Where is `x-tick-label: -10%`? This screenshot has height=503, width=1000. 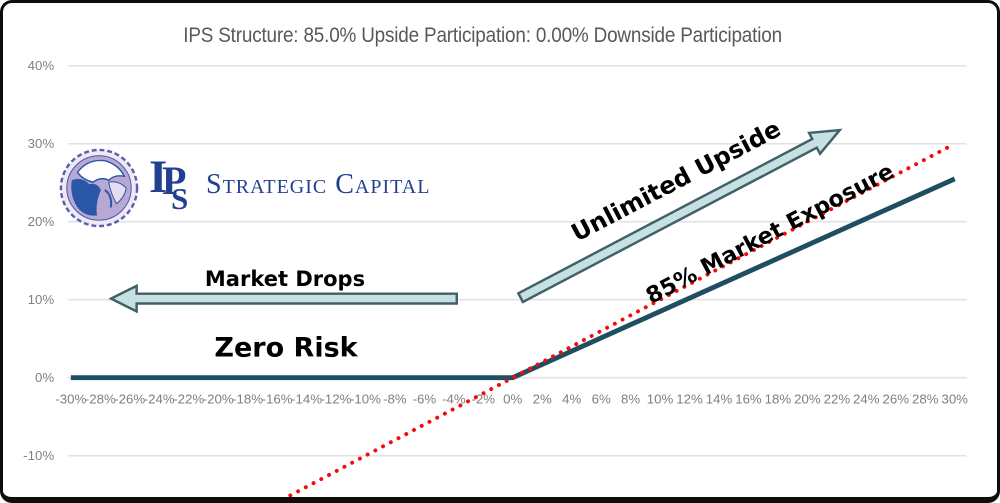 x-tick-label: -10% is located at coordinates (365, 399).